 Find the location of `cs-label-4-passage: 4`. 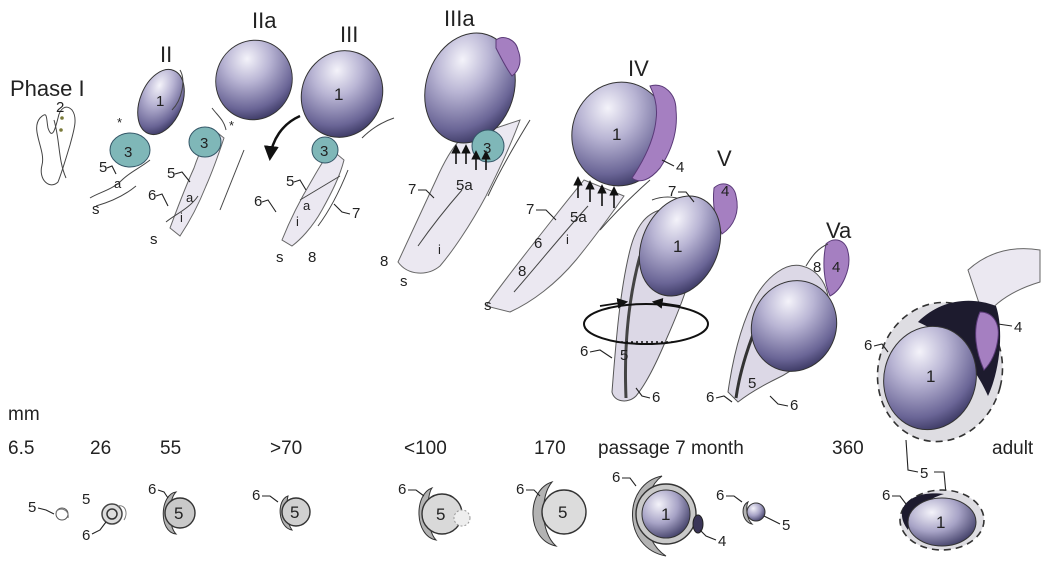

cs-label-4-passage: 4 is located at coordinates (722, 541).